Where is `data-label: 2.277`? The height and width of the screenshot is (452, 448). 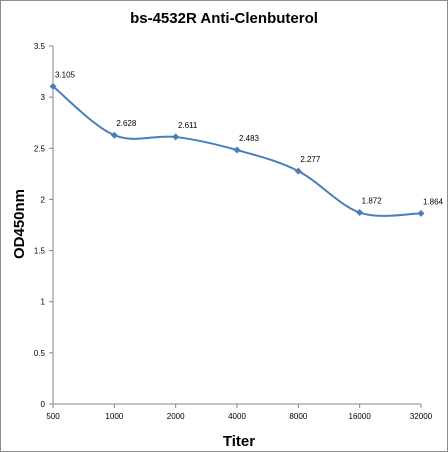 data-label: 2.277 is located at coordinates (310, 159).